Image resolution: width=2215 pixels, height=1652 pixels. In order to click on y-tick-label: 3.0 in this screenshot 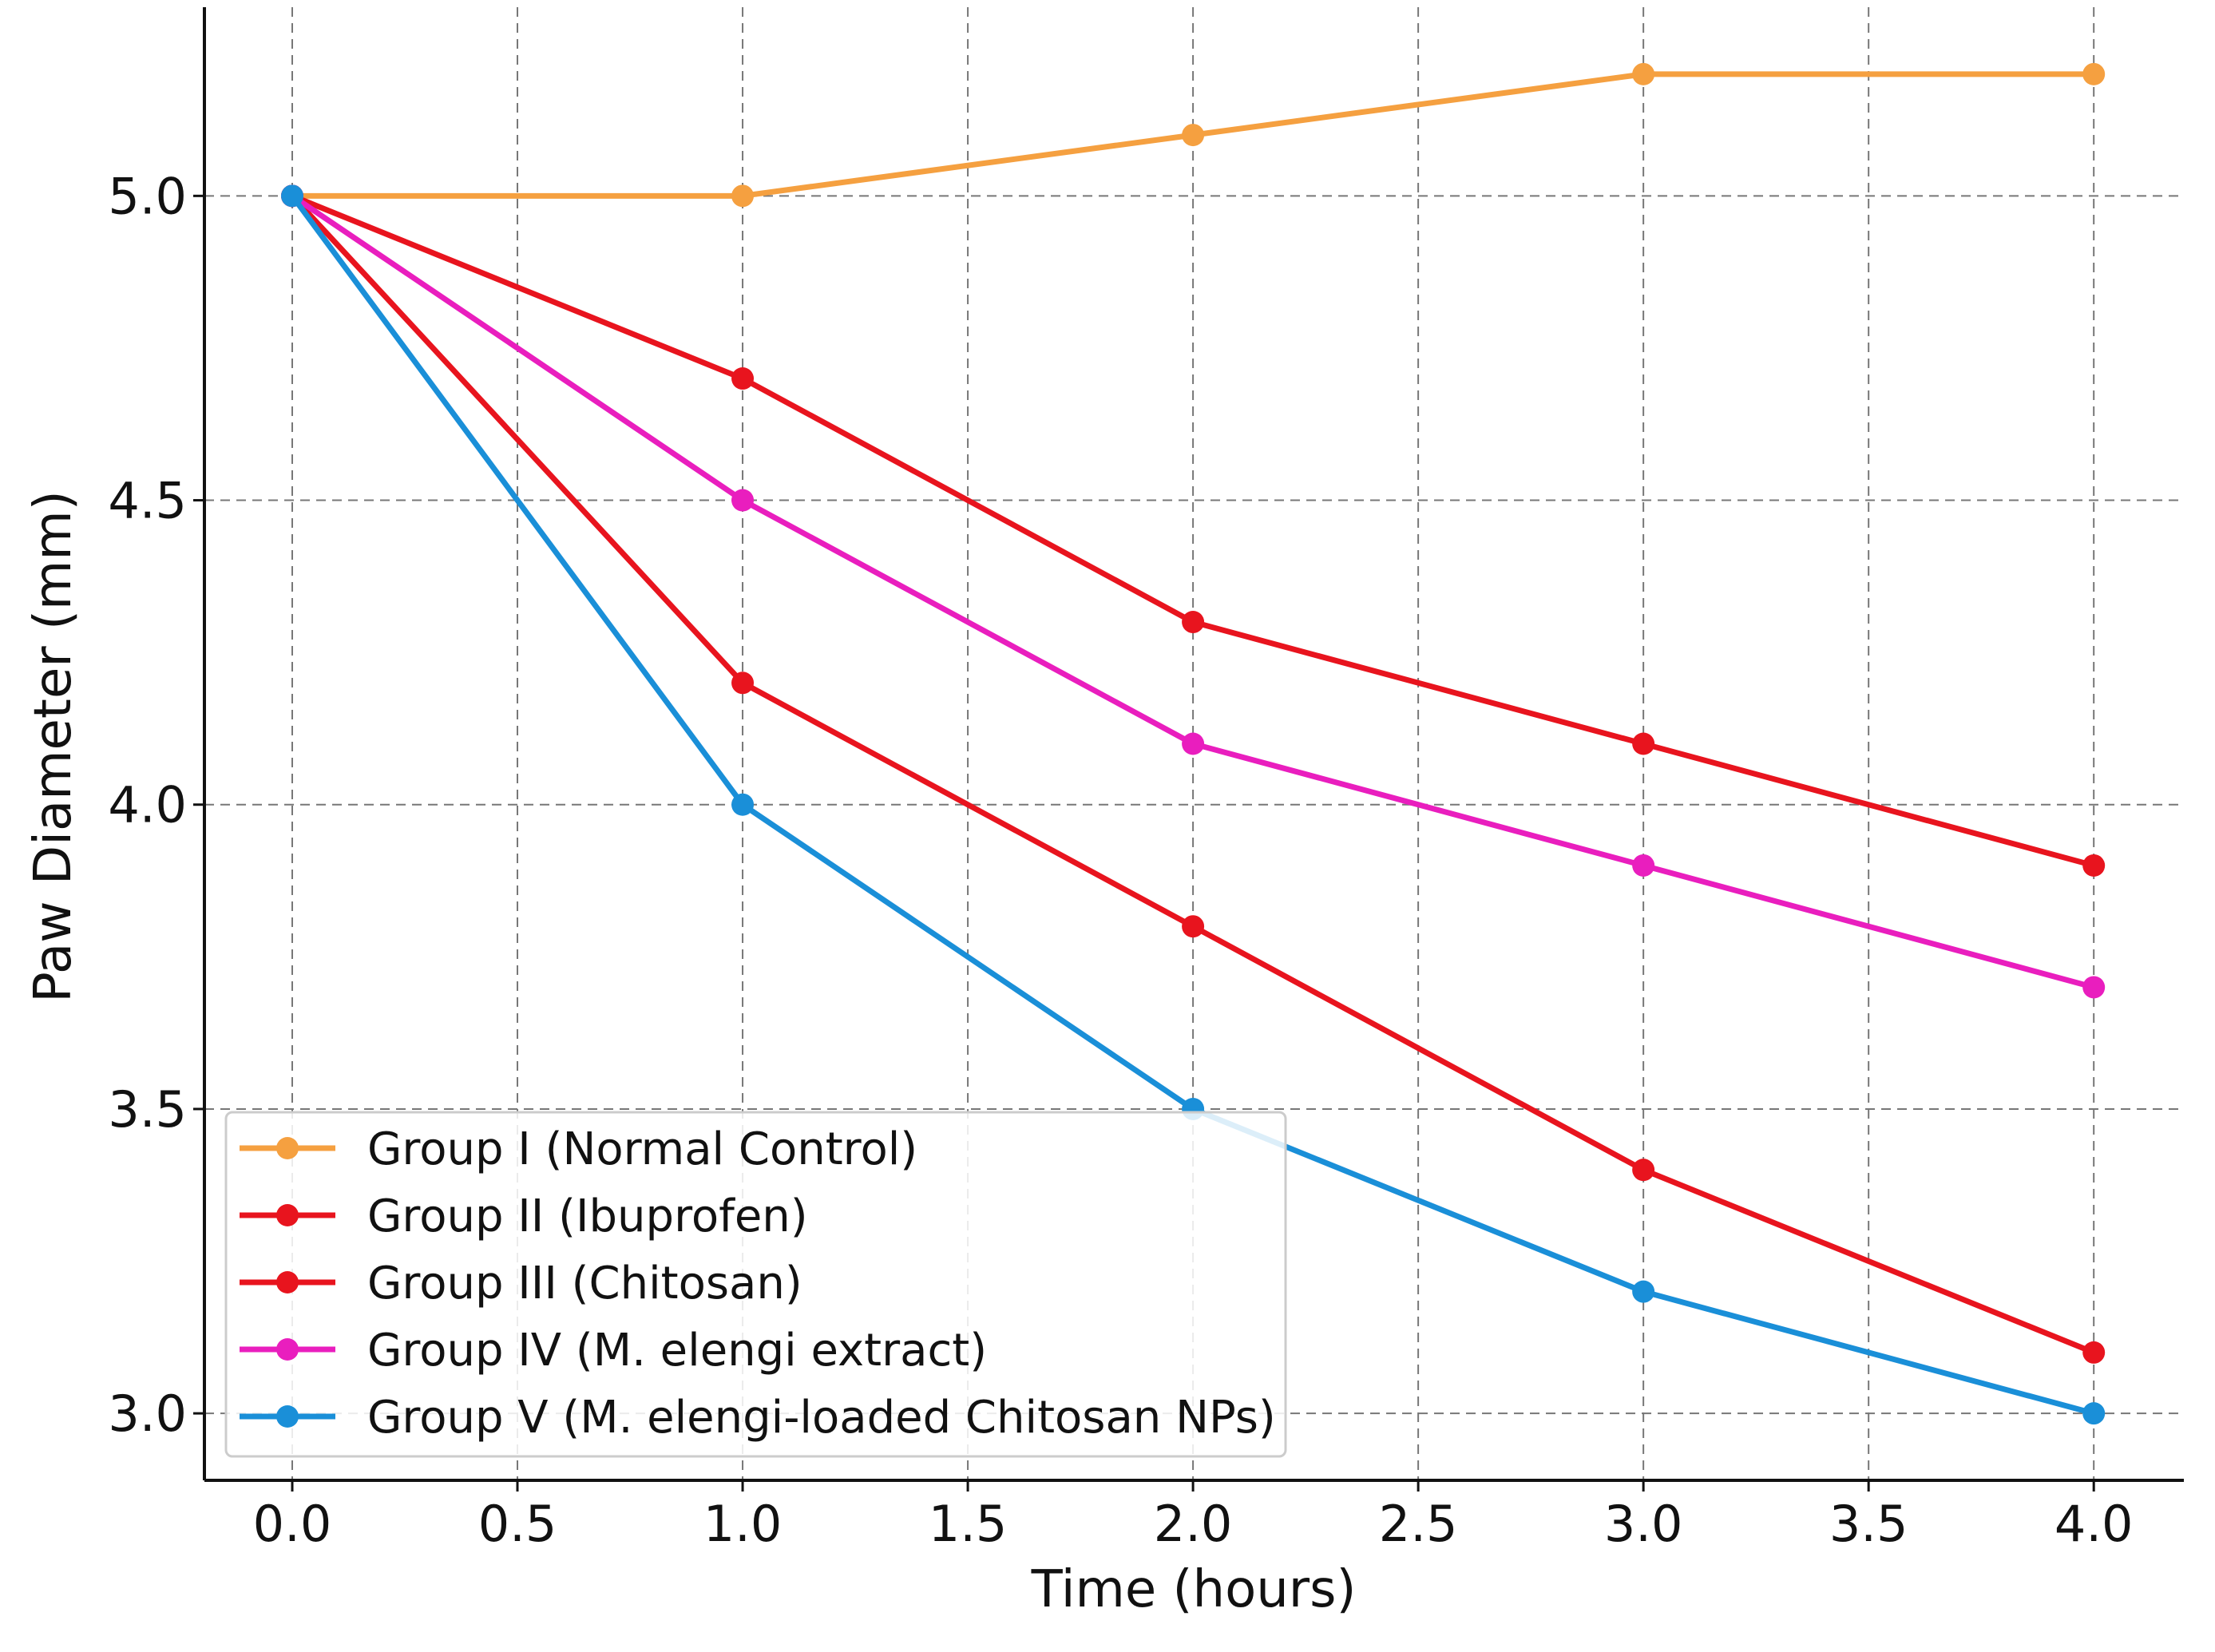, I will do `click(147, 1414)`.